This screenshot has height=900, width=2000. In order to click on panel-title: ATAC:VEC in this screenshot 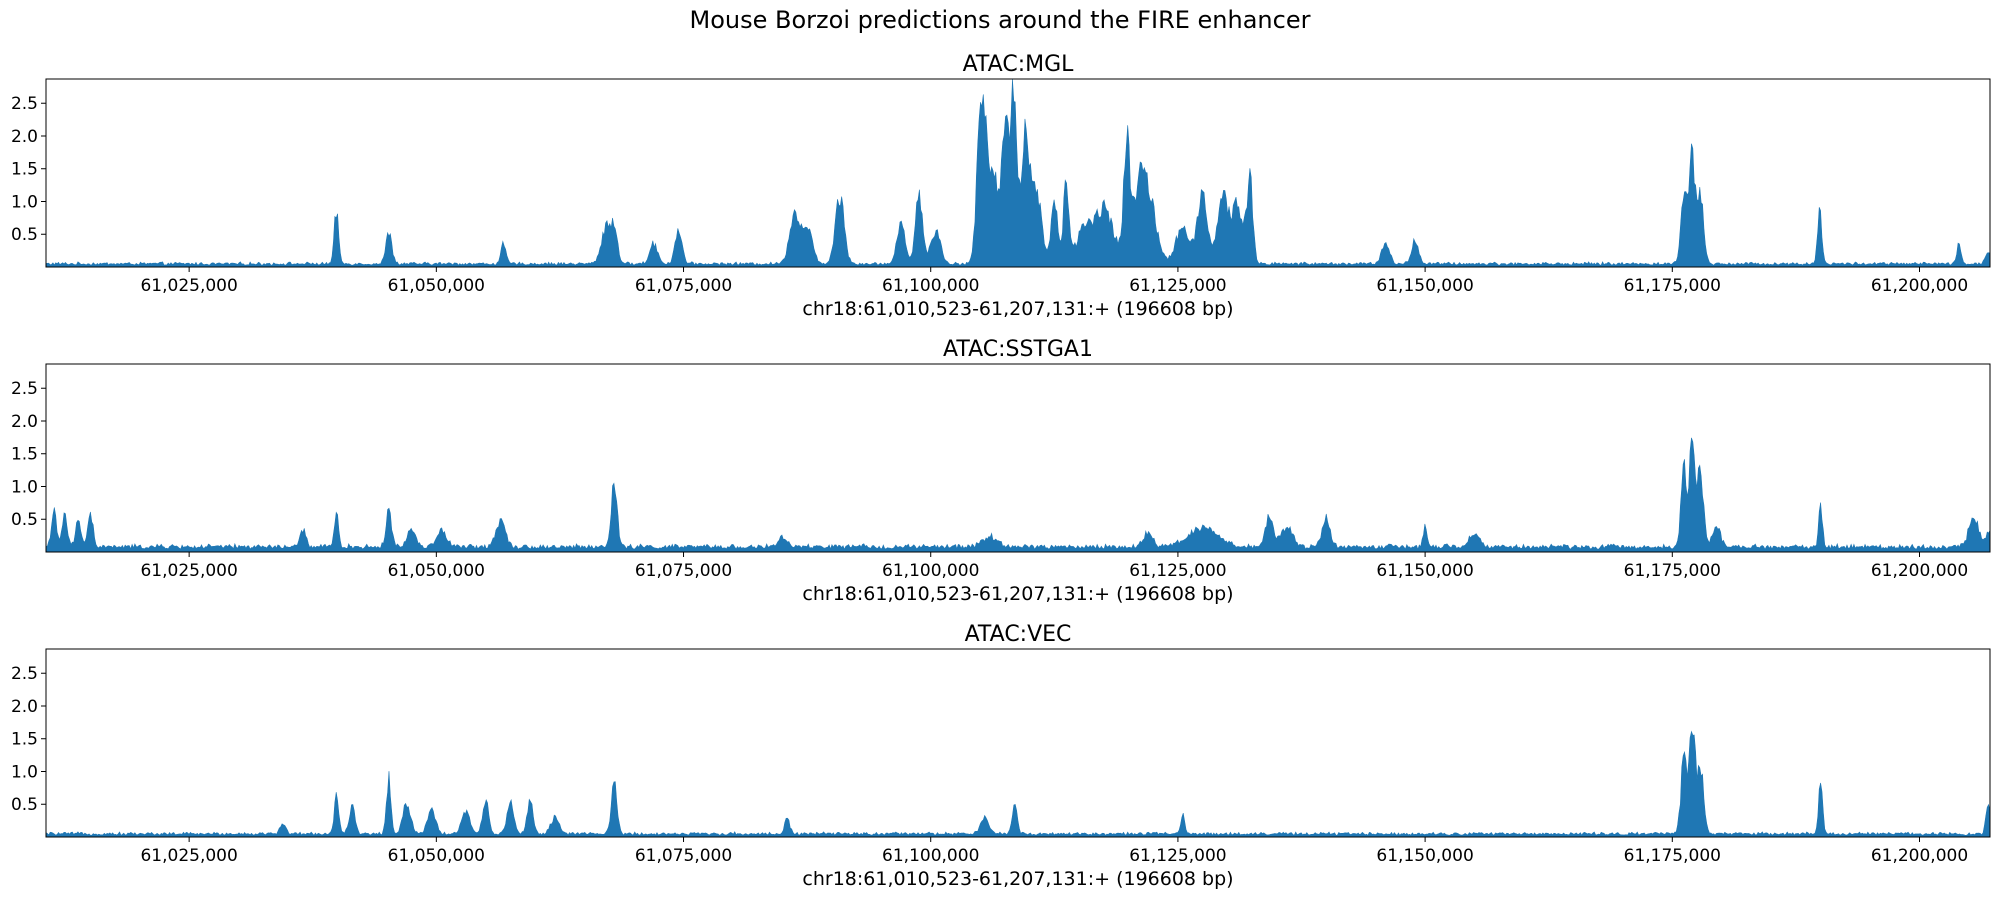, I will do `click(1018, 634)`.